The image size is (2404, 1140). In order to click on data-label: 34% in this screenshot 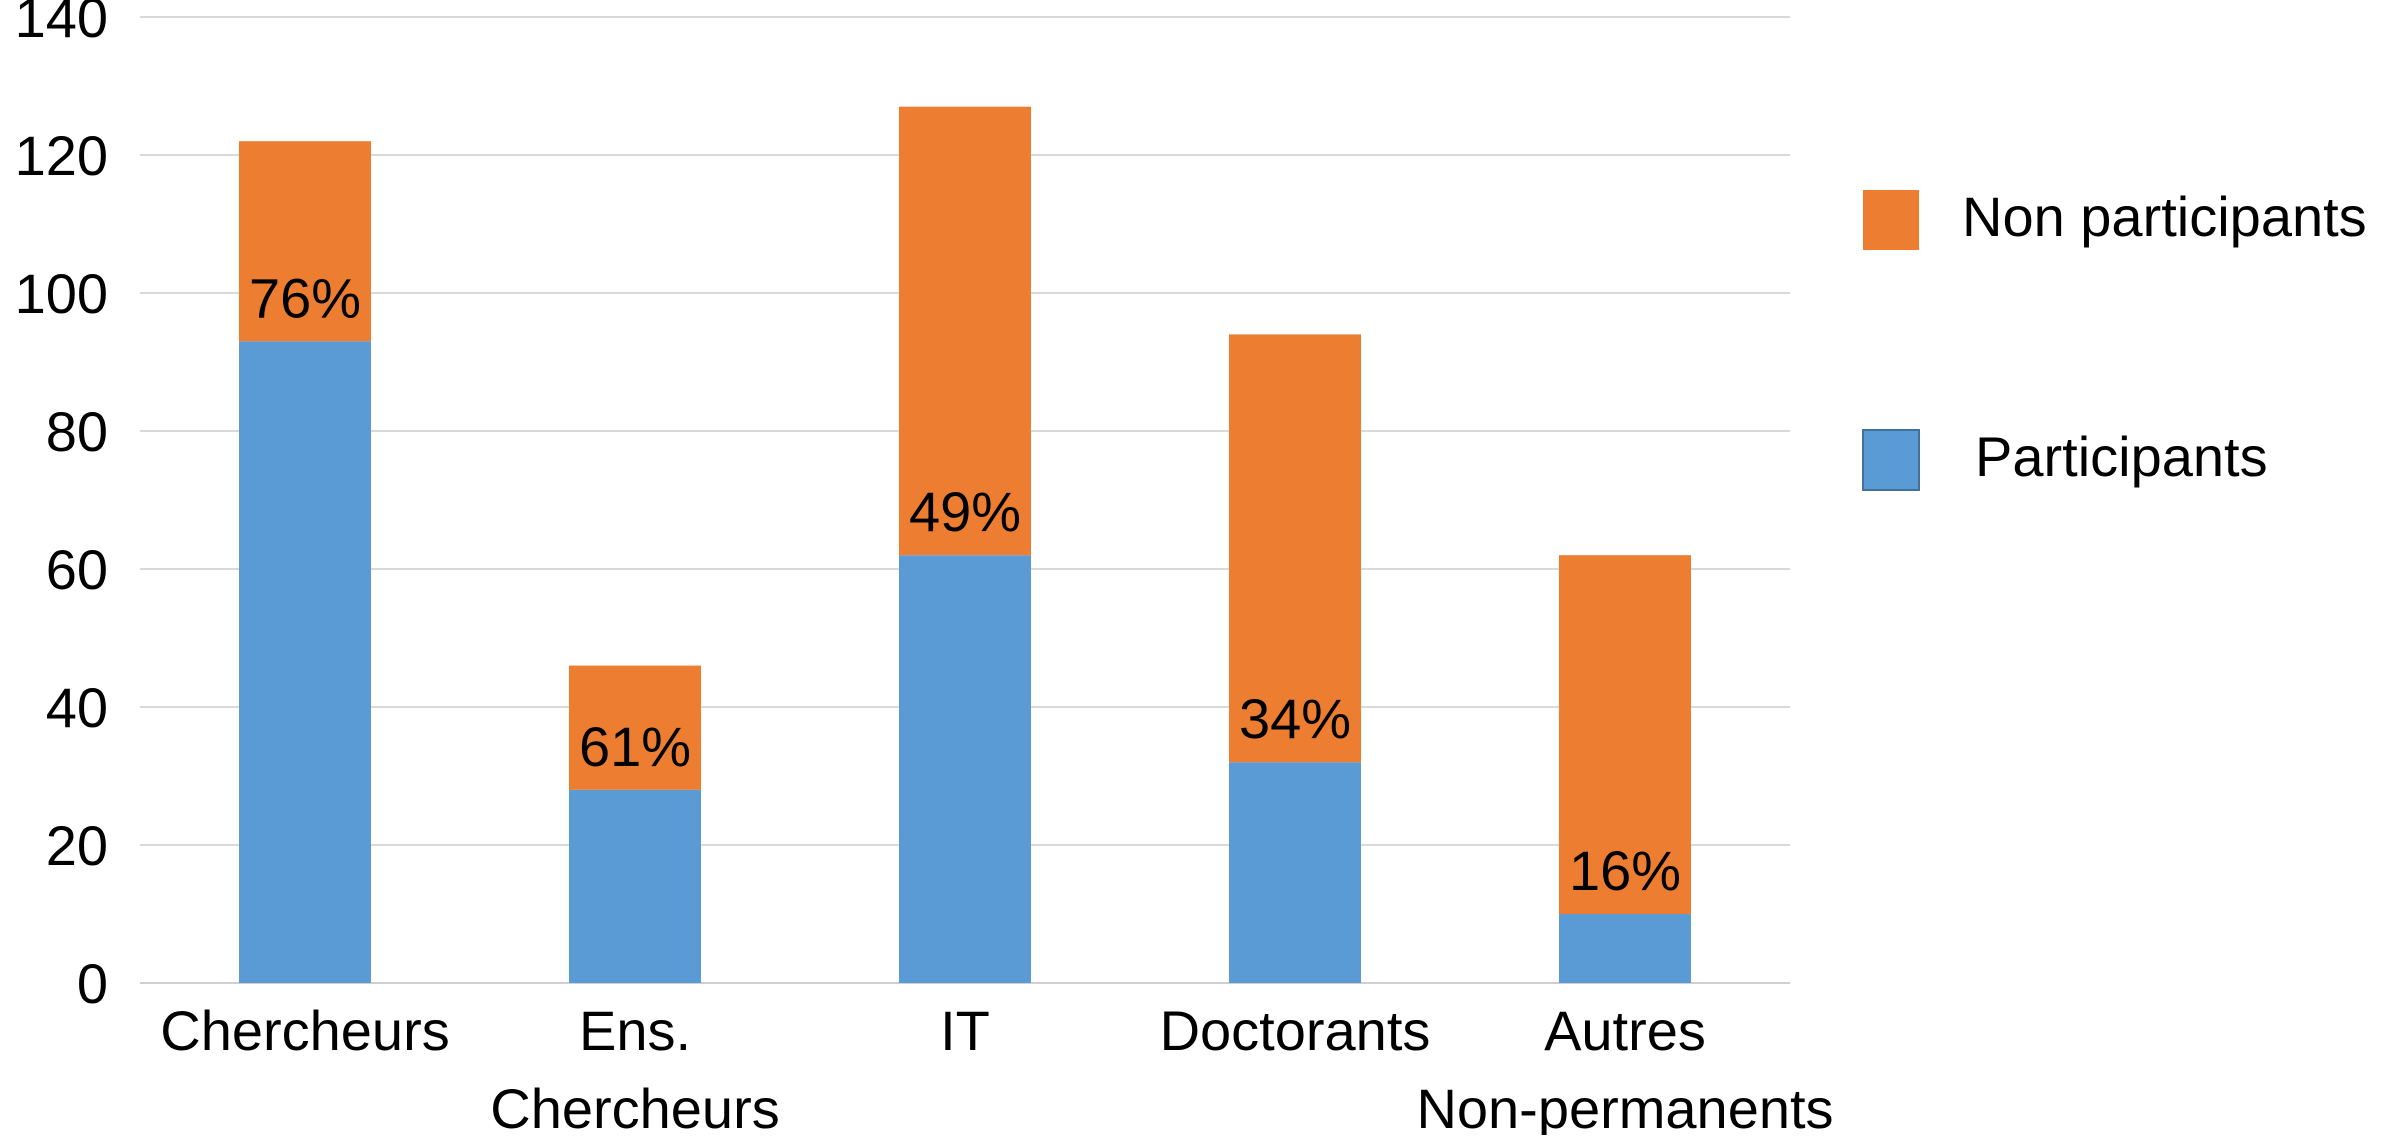, I will do `click(1295, 718)`.